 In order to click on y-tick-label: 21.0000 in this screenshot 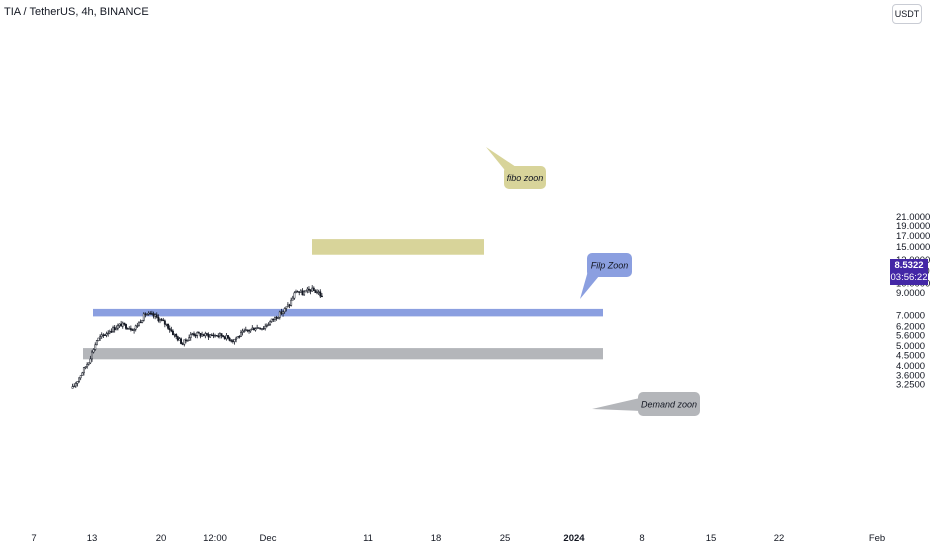, I will do `click(913, 217)`.